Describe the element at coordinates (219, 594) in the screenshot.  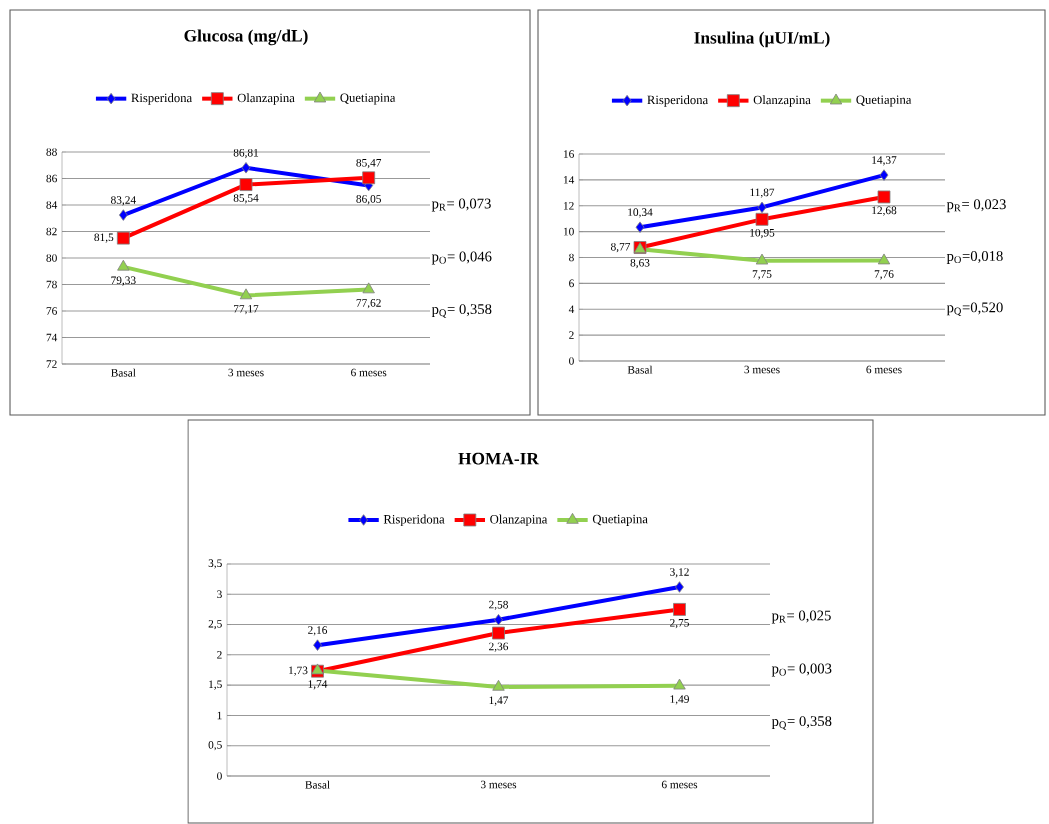
I see `y-tick-label: 3` at that location.